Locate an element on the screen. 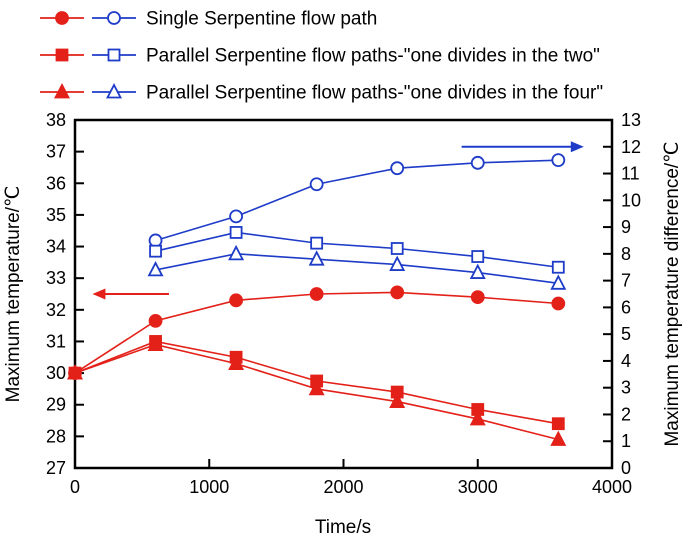 This screenshot has width=693, height=555. x-axis-tick-label: 3000 is located at coordinates (478, 487).